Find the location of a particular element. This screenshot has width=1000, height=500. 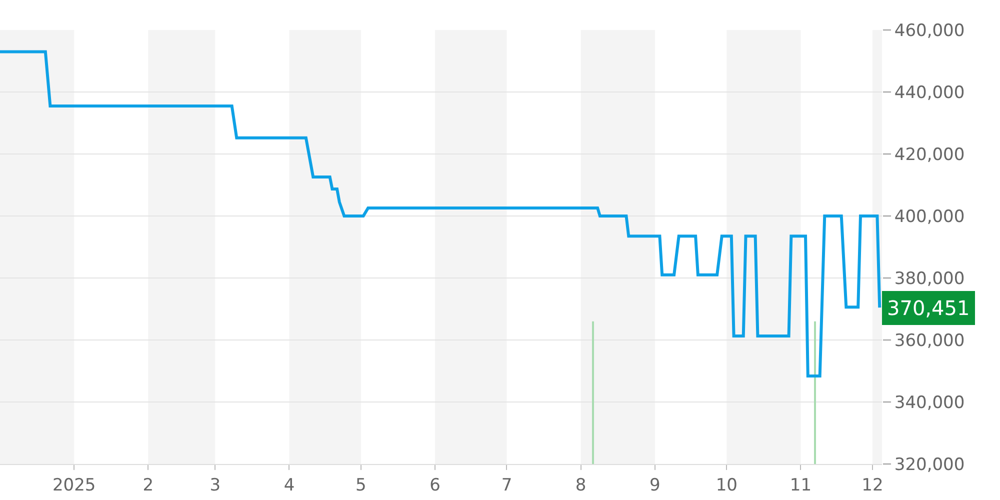

y-tick-label: 460,000 is located at coordinates (929, 30).